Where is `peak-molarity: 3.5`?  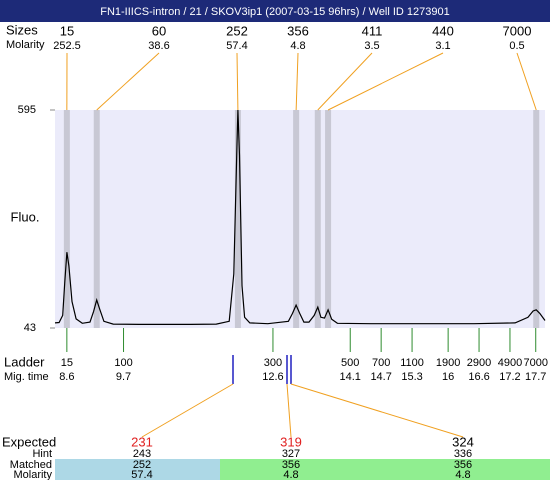
peak-molarity: 3.5 is located at coordinates (371, 46).